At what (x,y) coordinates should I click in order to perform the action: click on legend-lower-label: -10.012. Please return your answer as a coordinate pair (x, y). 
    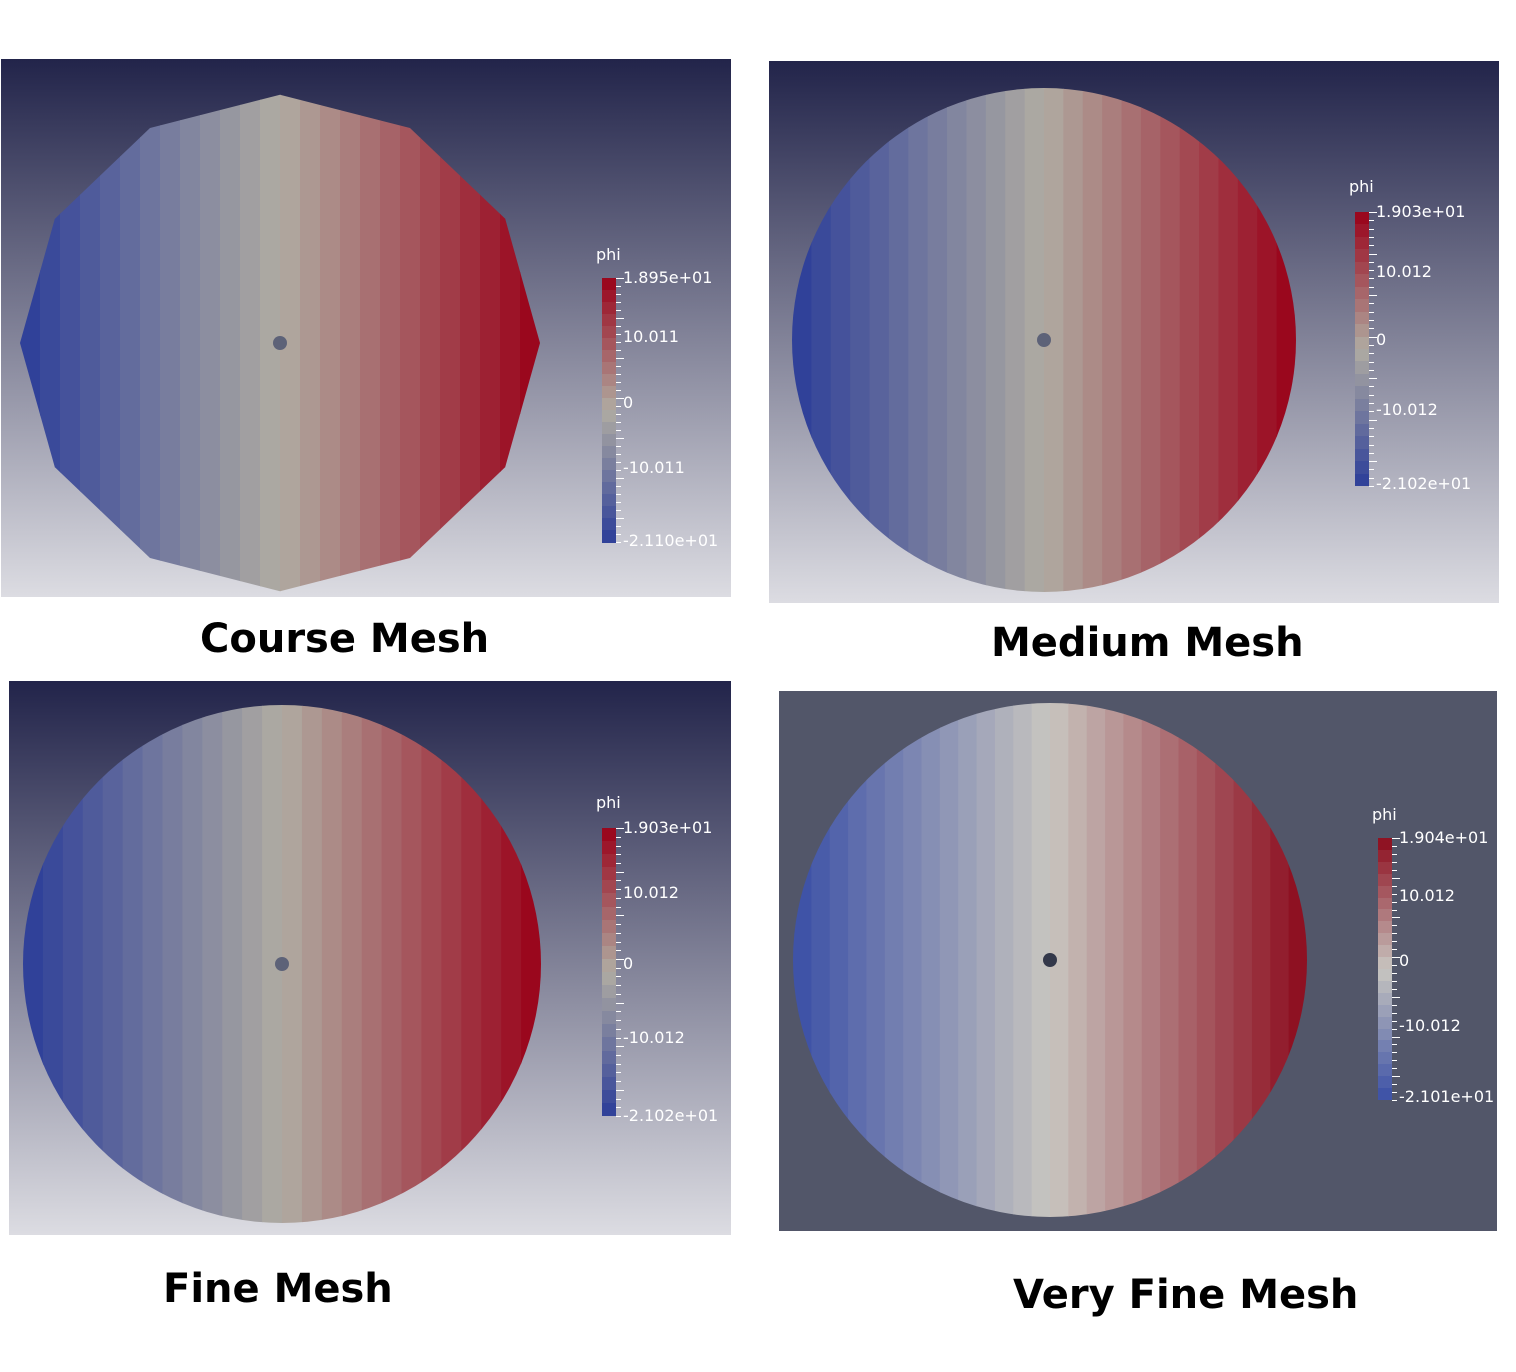
    Looking at the image, I should click on (1430, 1025).